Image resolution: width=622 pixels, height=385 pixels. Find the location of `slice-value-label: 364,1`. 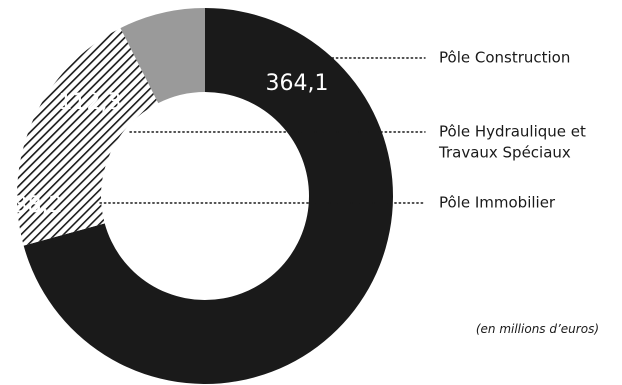

slice-value-label: 364,1 is located at coordinates (297, 83).